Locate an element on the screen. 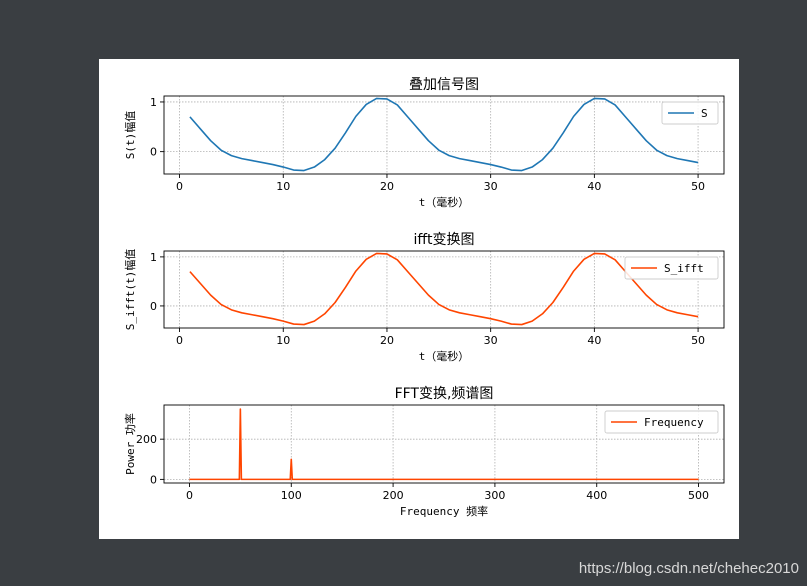 The height and width of the screenshot is (586, 807). y-axis-label: S_ifft(t)幅值 is located at coordinates (130, 290).